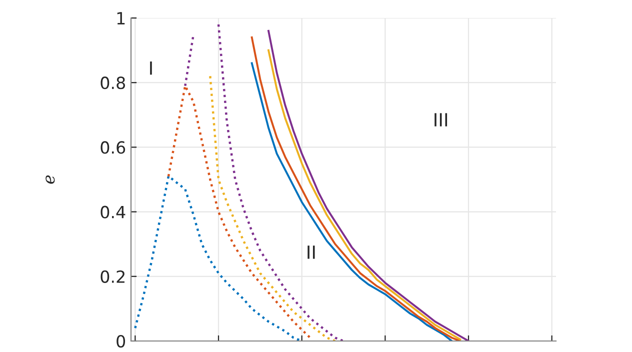 The width and height of the screenshot is (632, 352). What do you see at coordinates (121, 341) in the screenshot?
I see `y-tick-label: 0` at bounding box center [121, 341].